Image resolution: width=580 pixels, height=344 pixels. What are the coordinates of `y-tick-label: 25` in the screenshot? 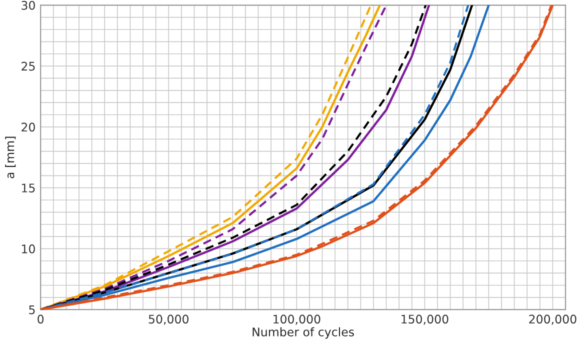 It's located at (28, 66).